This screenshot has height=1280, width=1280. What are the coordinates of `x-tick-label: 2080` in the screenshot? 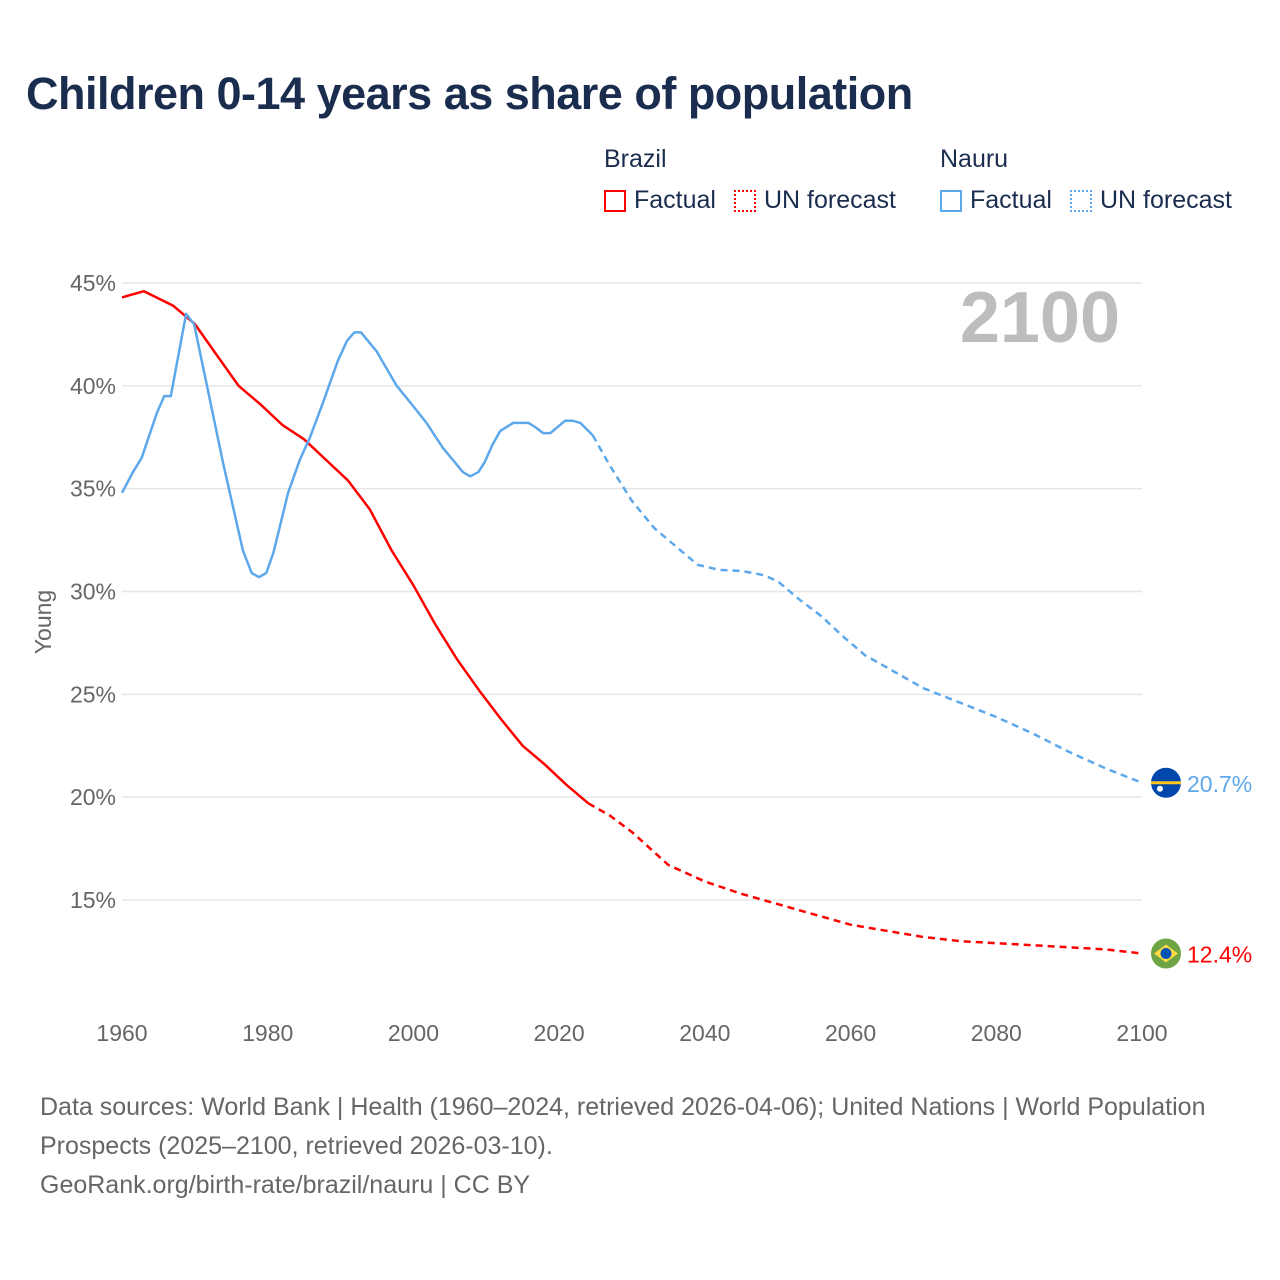 It's located at (996, 1033).